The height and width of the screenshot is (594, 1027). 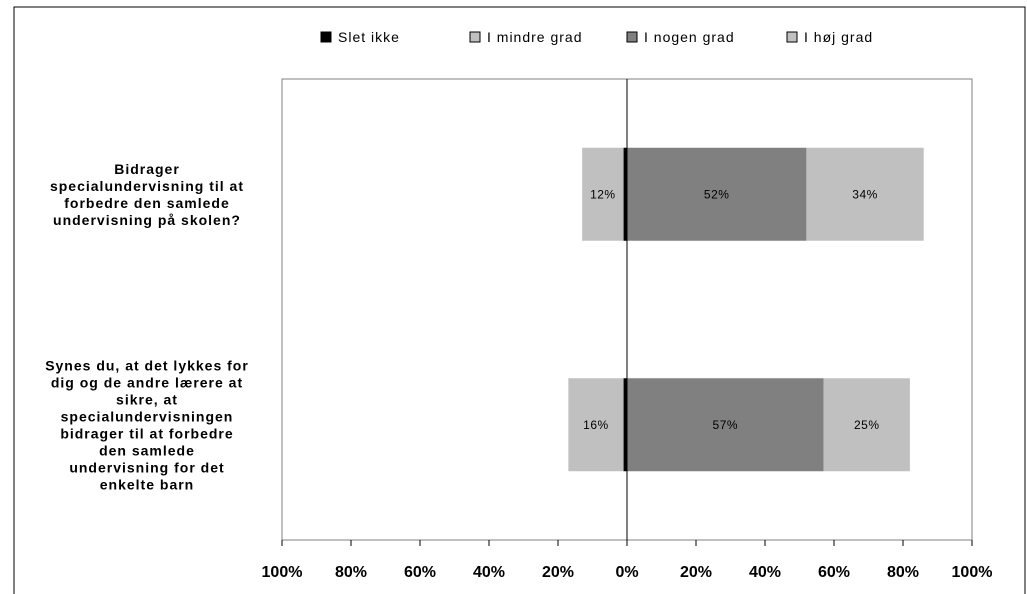 What do you see at coordinates (838, 37) in the screenshot?
I see `legend-label: I høj grad` at bounding box center [838, 37].